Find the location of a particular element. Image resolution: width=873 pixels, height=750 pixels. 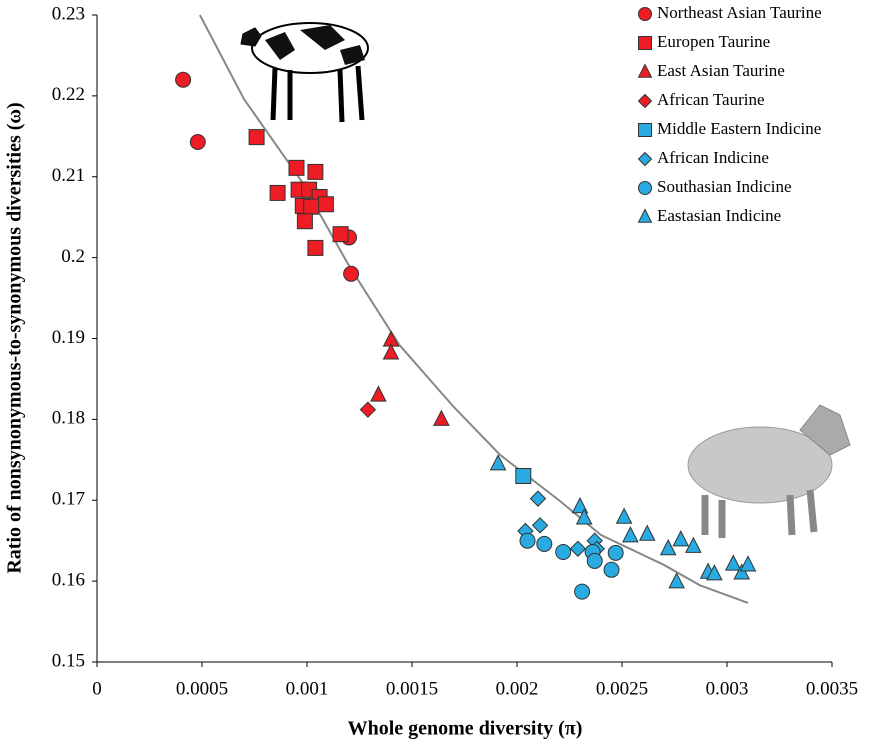

legend-label: African Taurine is located at coordinates (711, 99).